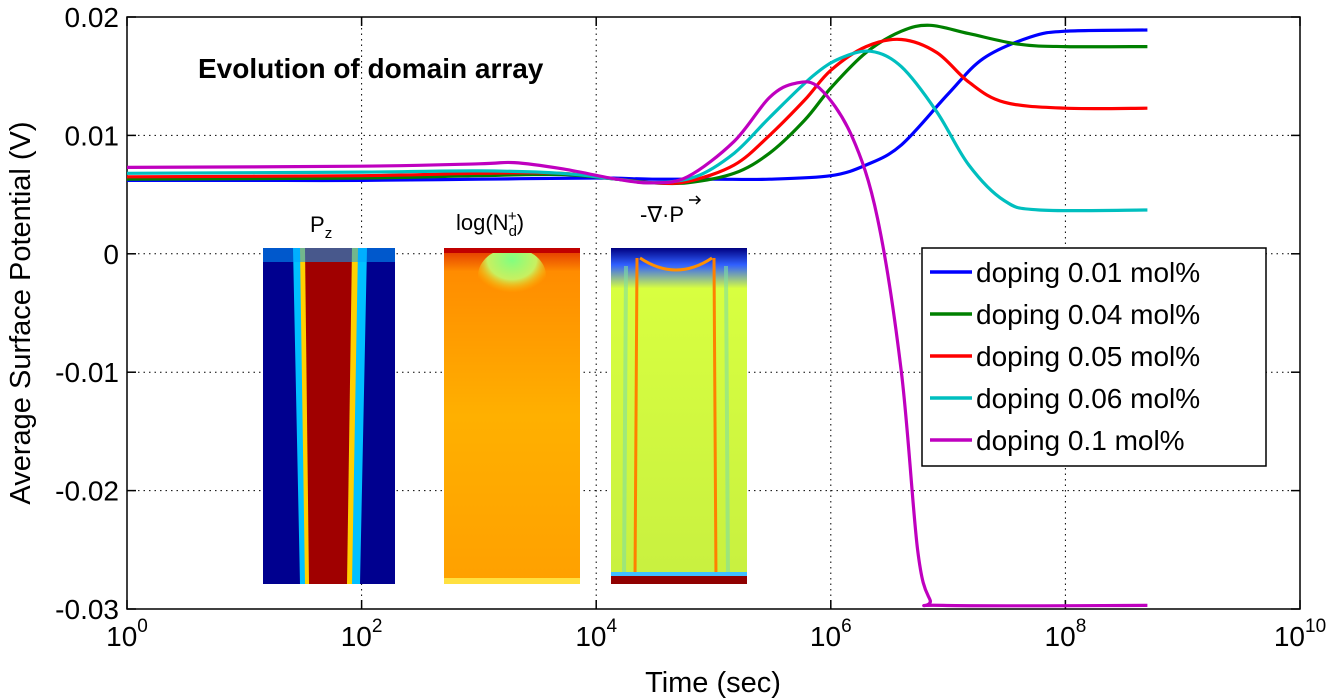 This screenshot has height=698, width=1331. I want to click on inset-div-p: -∇·P, so click(679, 389).